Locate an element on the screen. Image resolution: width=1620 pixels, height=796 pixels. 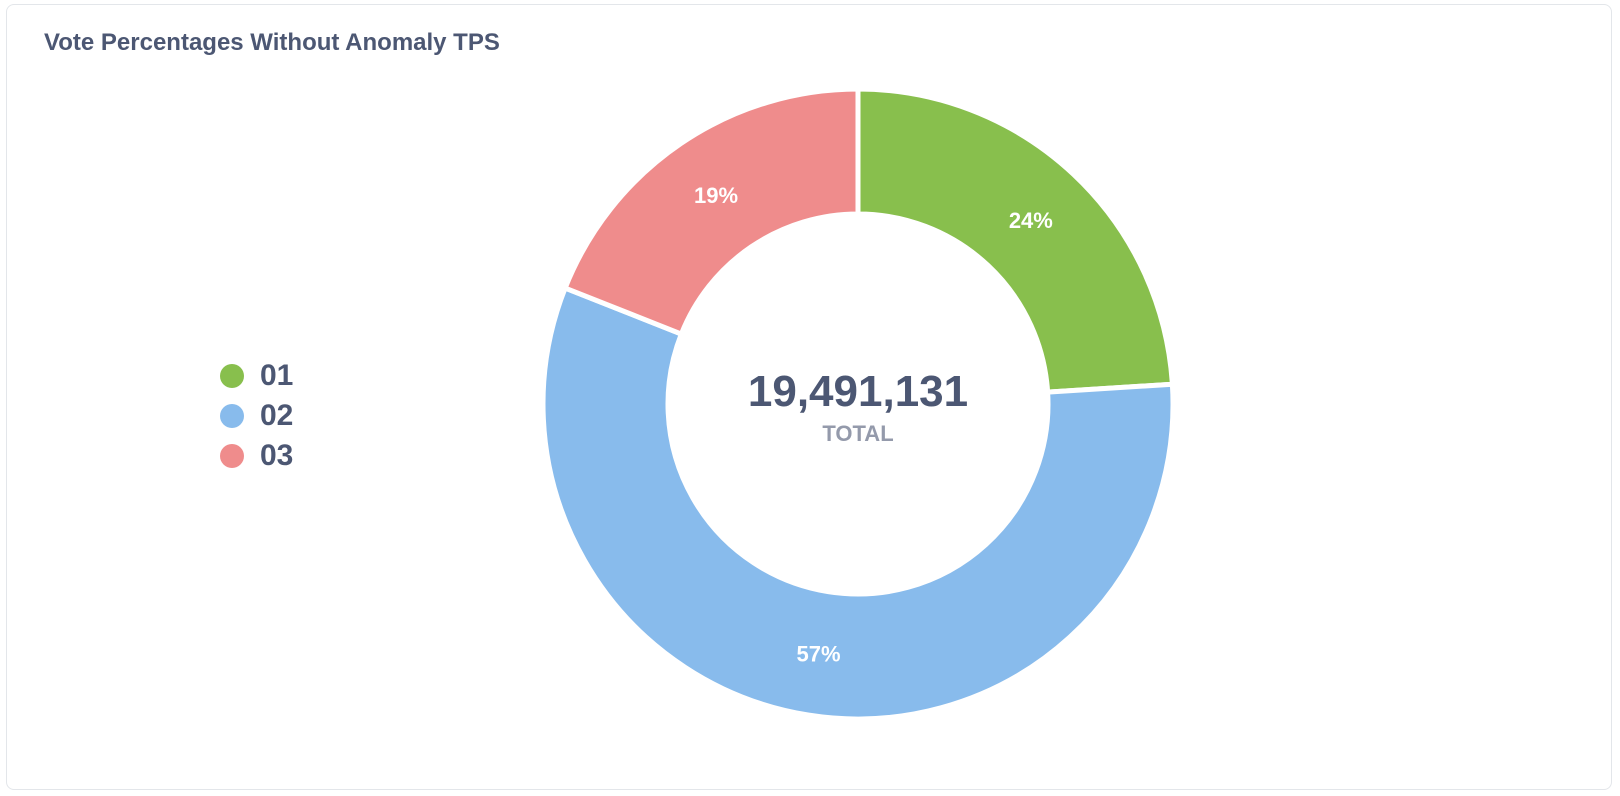
donut-slice-labels: 24% 57% 19% is located at coordinates (873, 424).